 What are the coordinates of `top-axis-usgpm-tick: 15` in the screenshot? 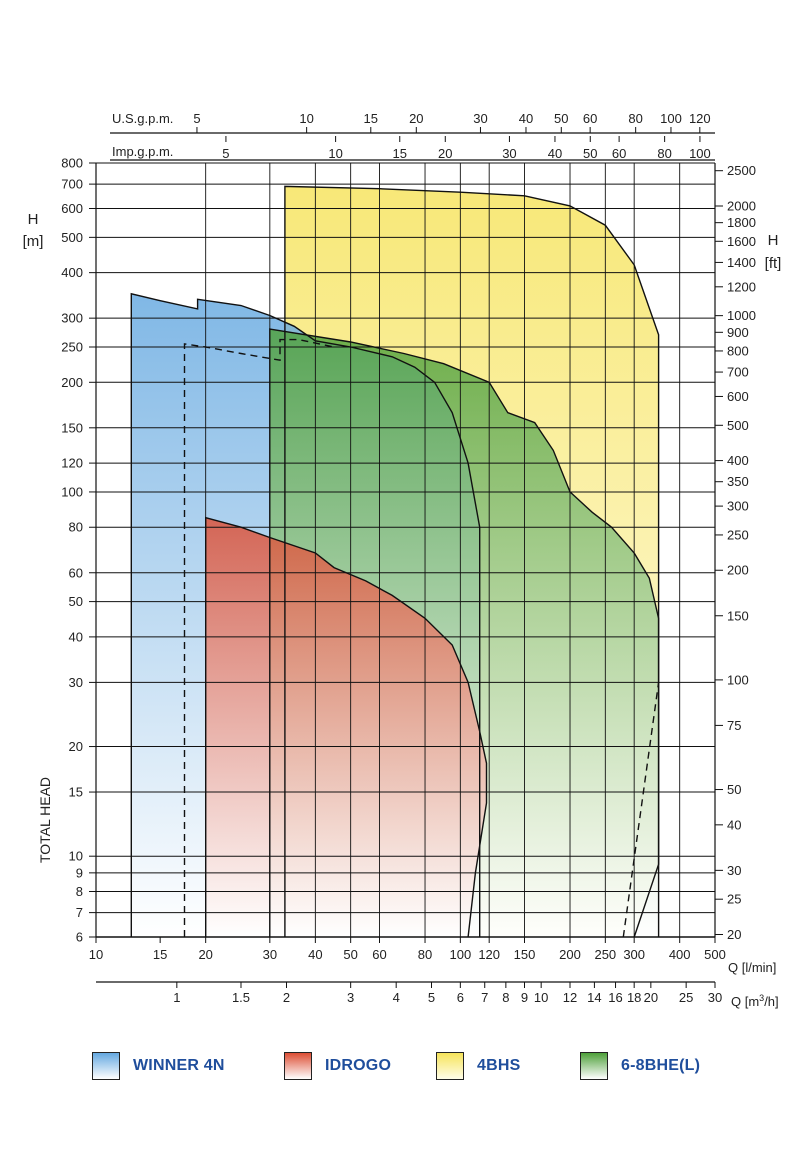 It's located at (371, 118).